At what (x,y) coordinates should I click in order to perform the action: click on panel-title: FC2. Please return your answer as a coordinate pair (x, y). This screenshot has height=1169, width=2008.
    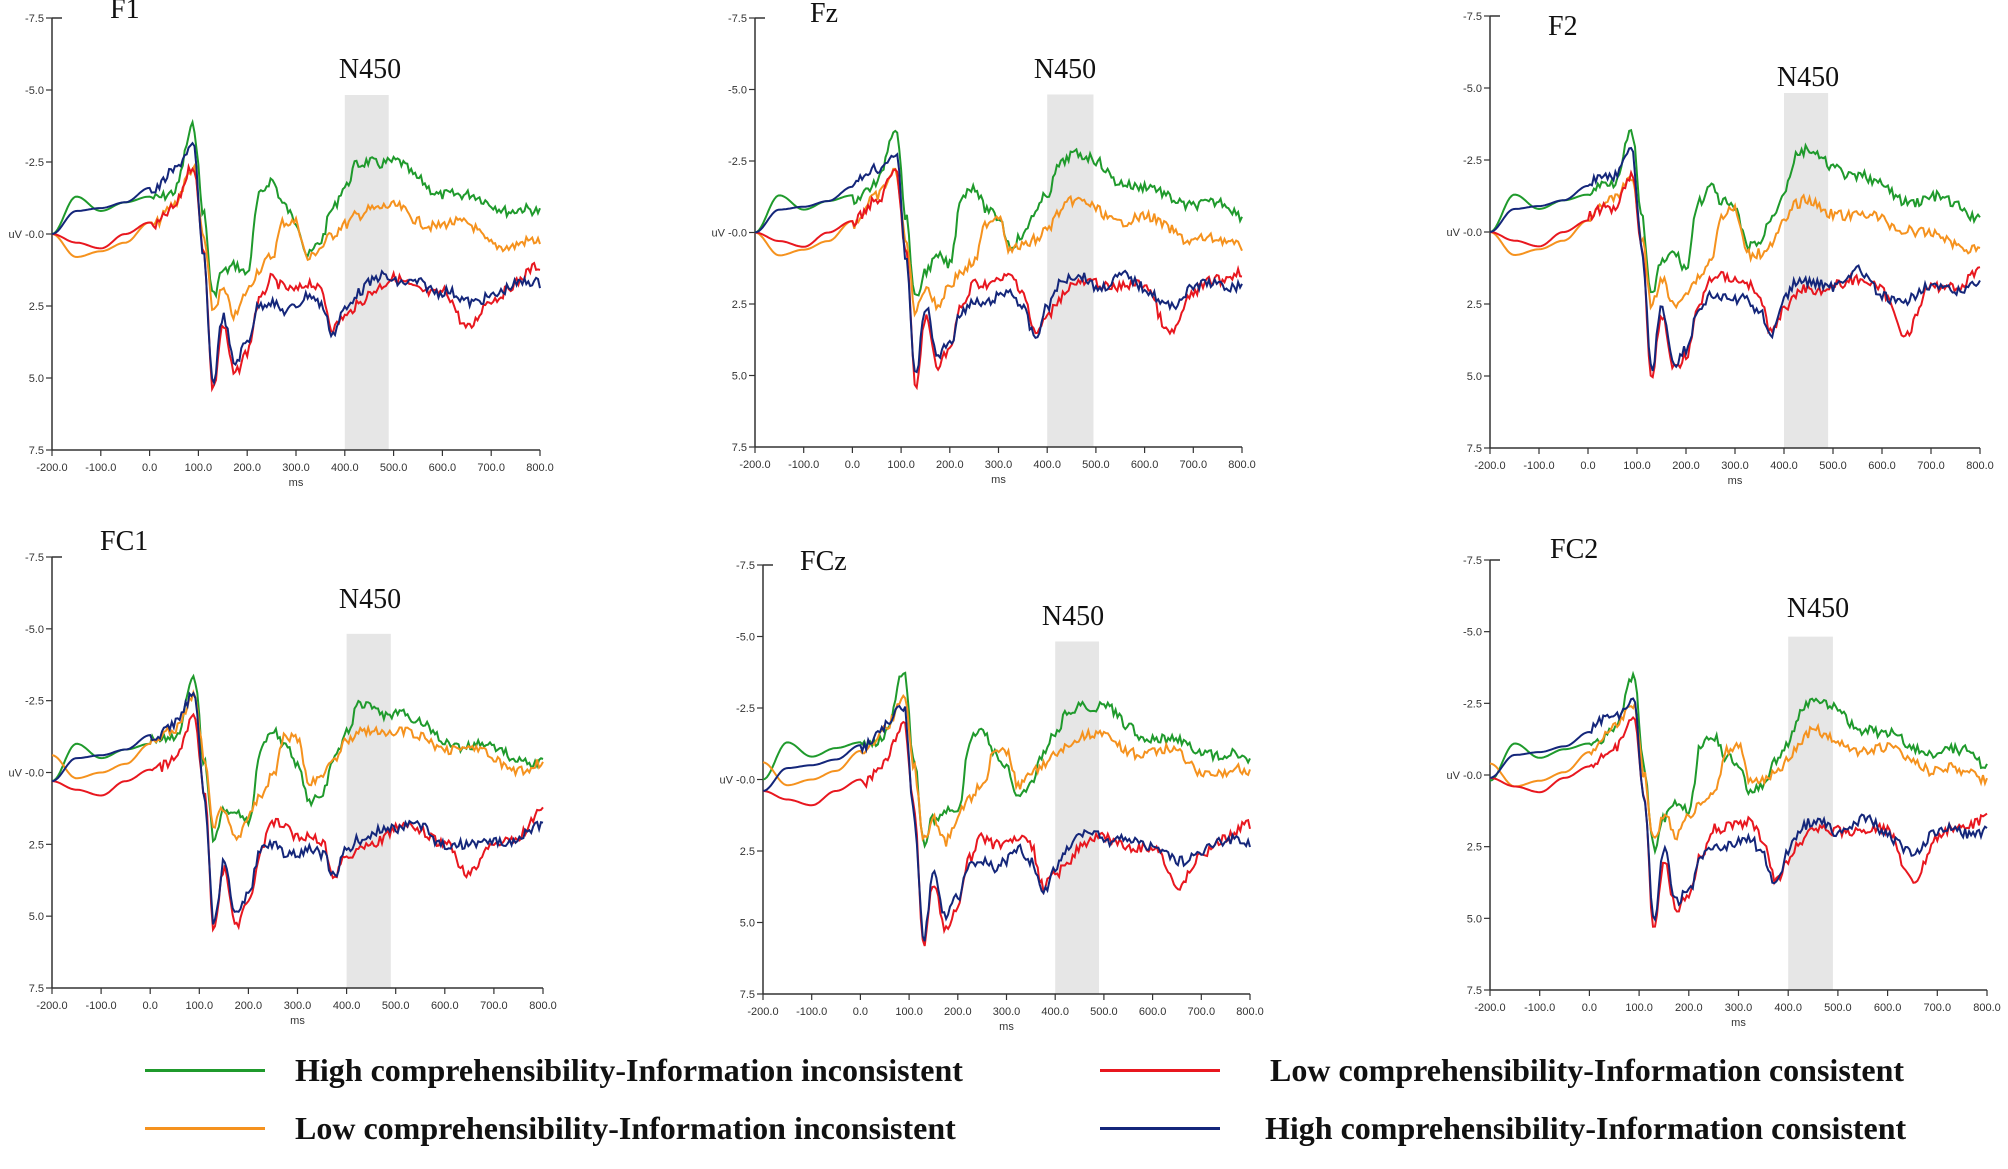
    Looking at the image, I should click on (1574, 549).